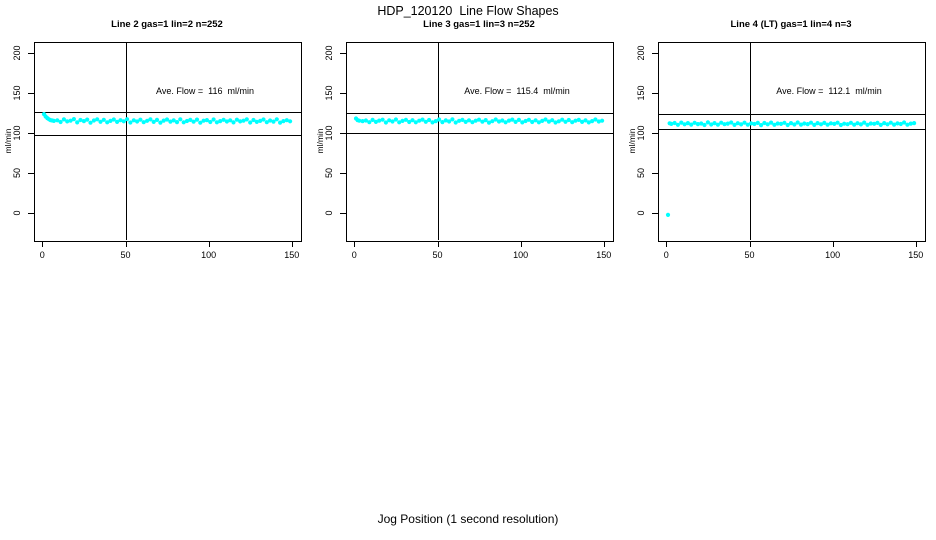 This screenshot has width=936, height=540. Describe the element at coordinates (468, 519) in the screenshot. I see `x-axis-outer-label: Jog Position (1 second resolution)` at that location.